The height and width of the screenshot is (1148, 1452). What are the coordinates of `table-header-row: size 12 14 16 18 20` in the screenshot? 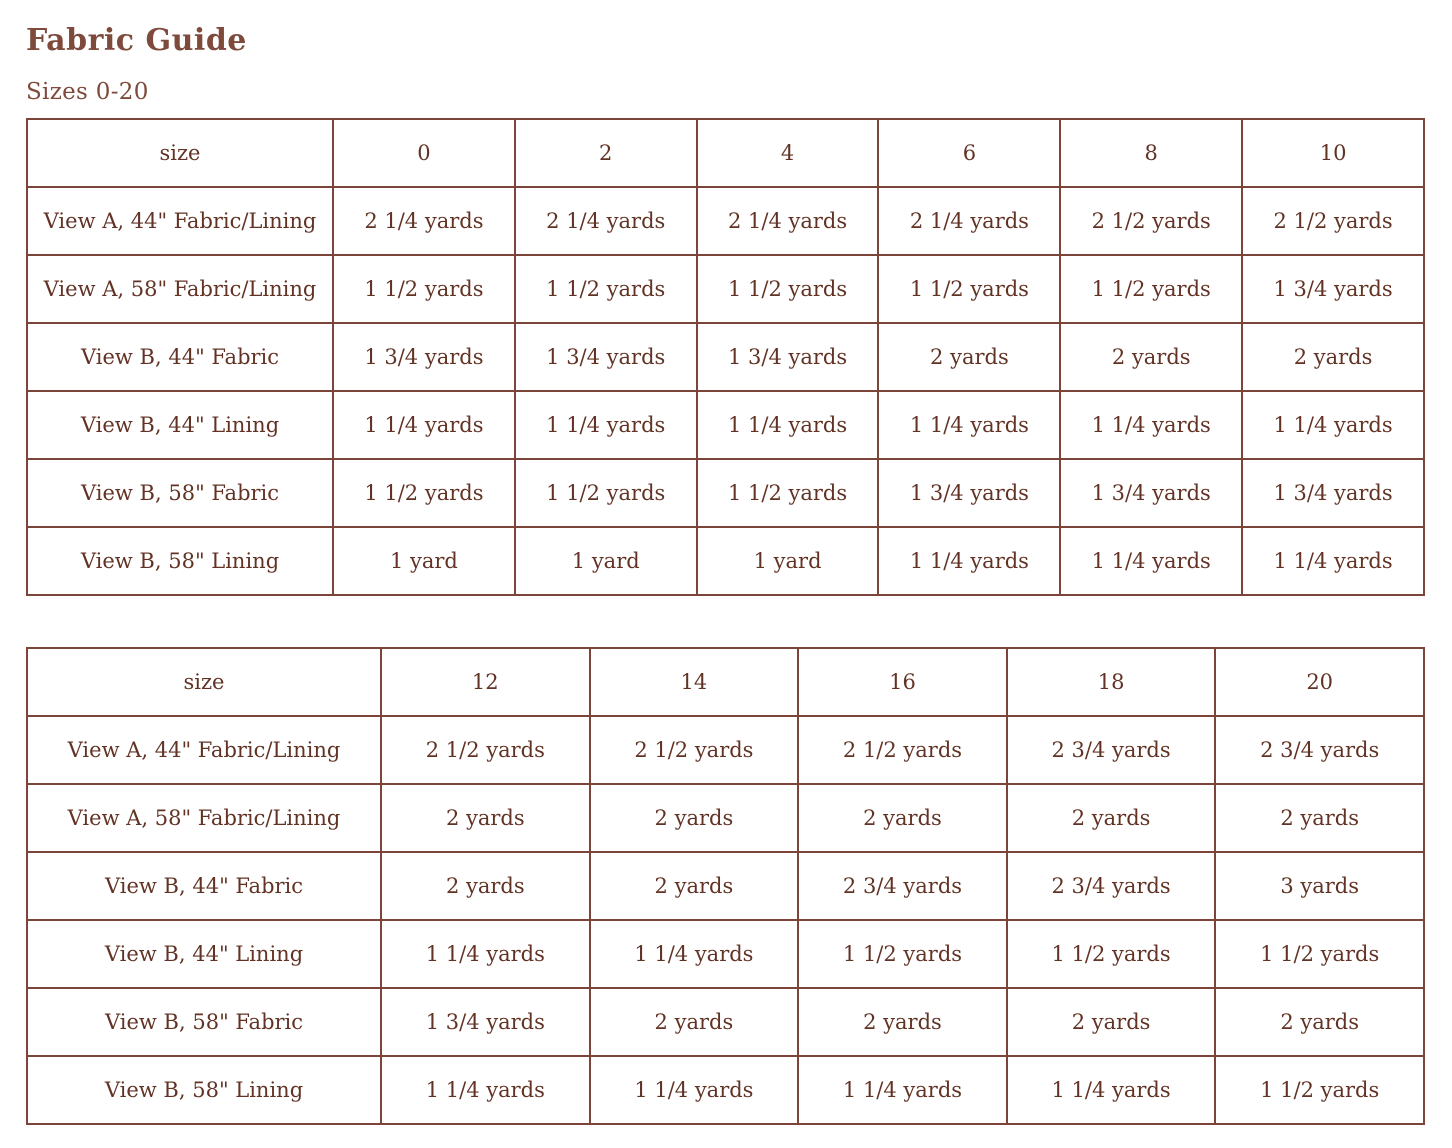 It's located at (725, 681).